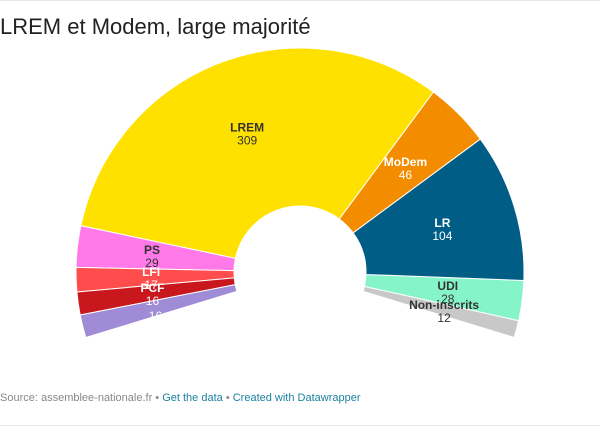  Describe the element at coordinates (247, 128) in the screenshot. I see `slice-name-lrem: LREM` at that location.